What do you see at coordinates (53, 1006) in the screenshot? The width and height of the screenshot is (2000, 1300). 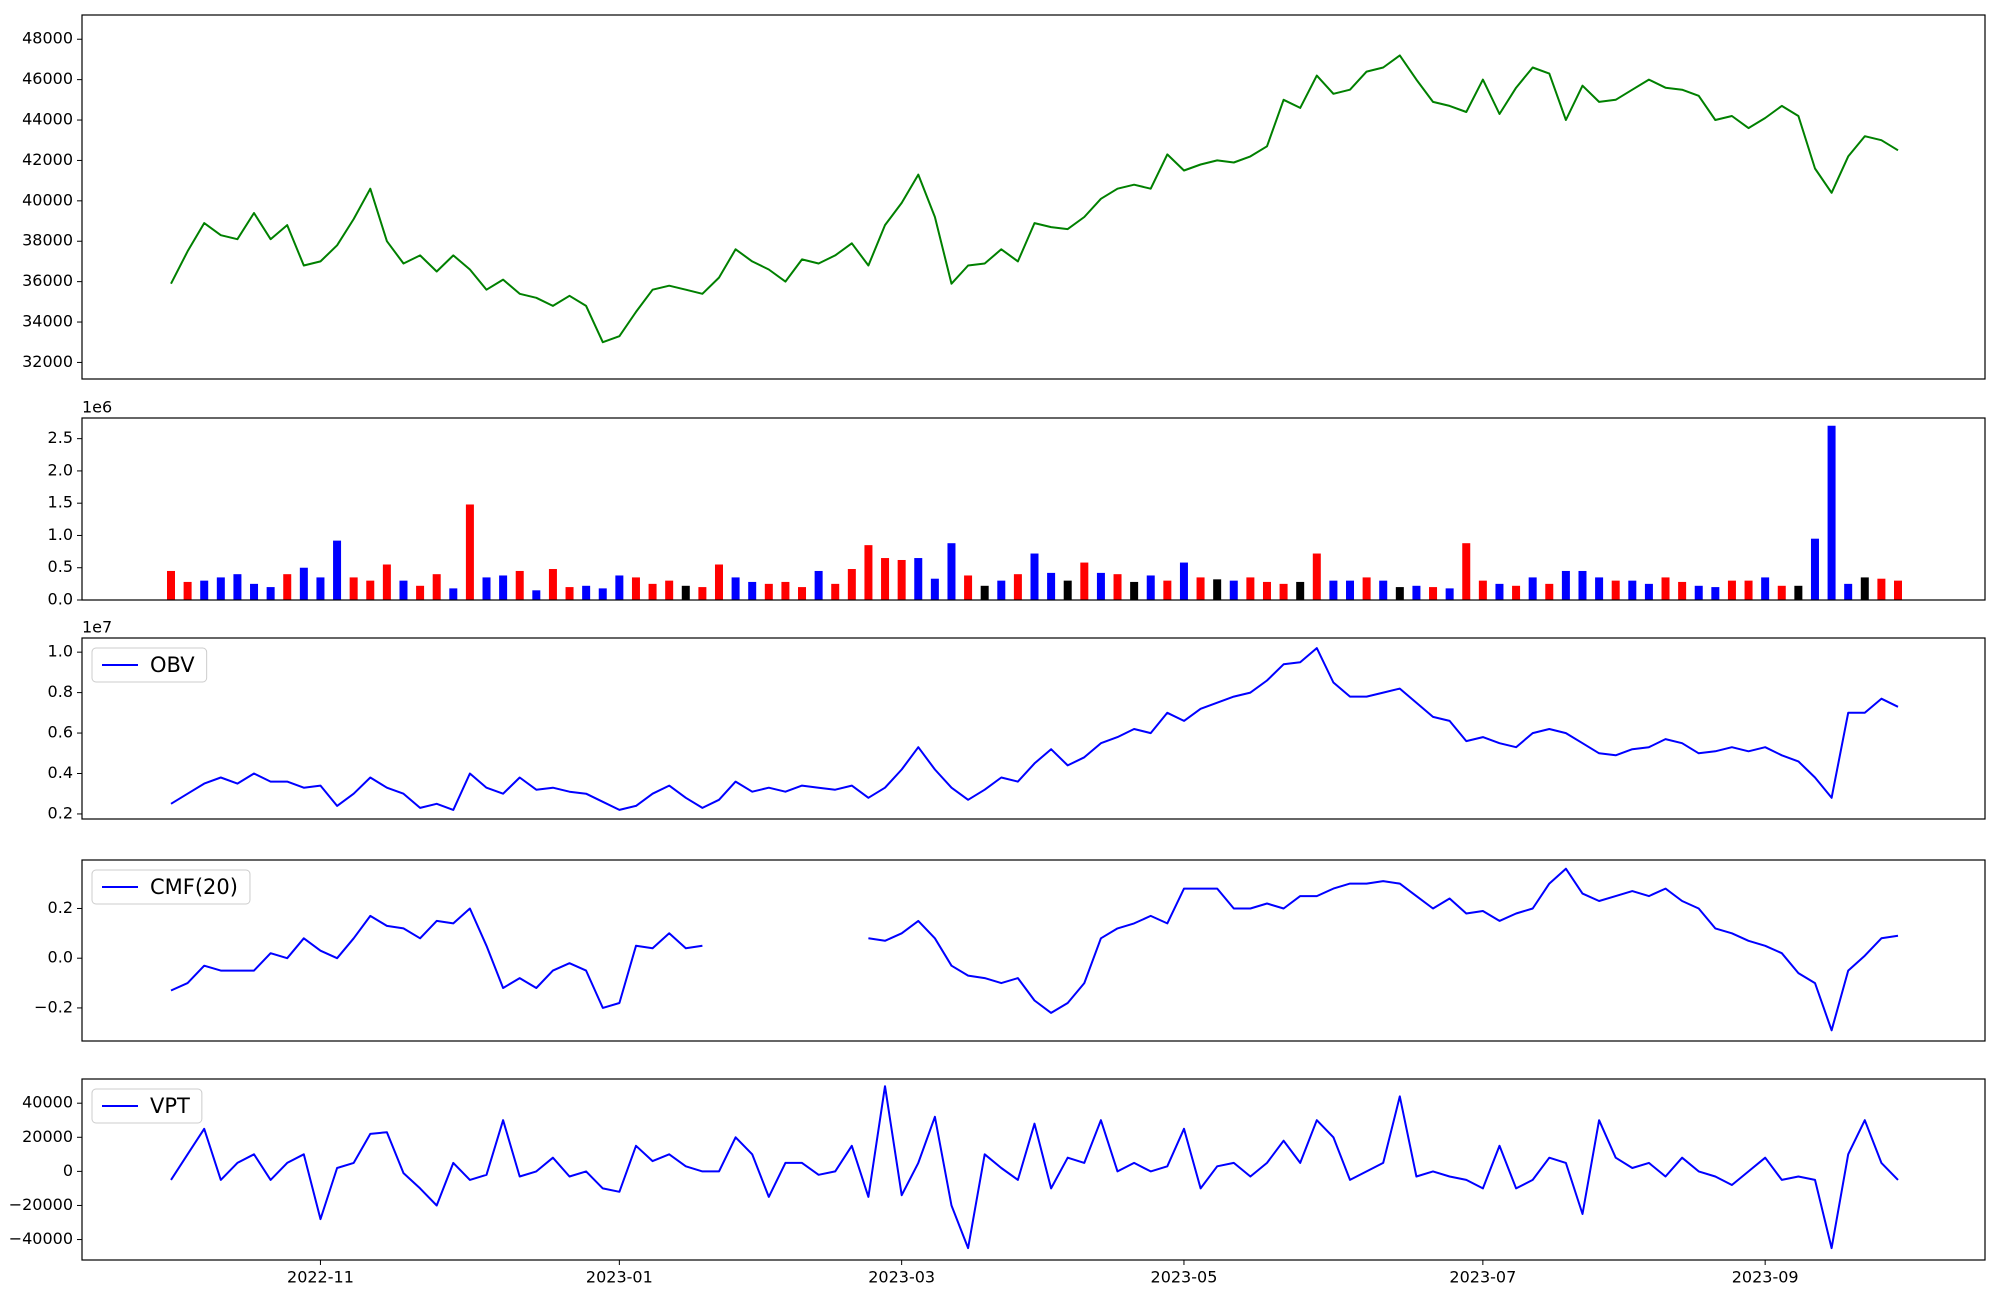 I see `y-tick-label: −0.2` at bounding box center [53, 1006].